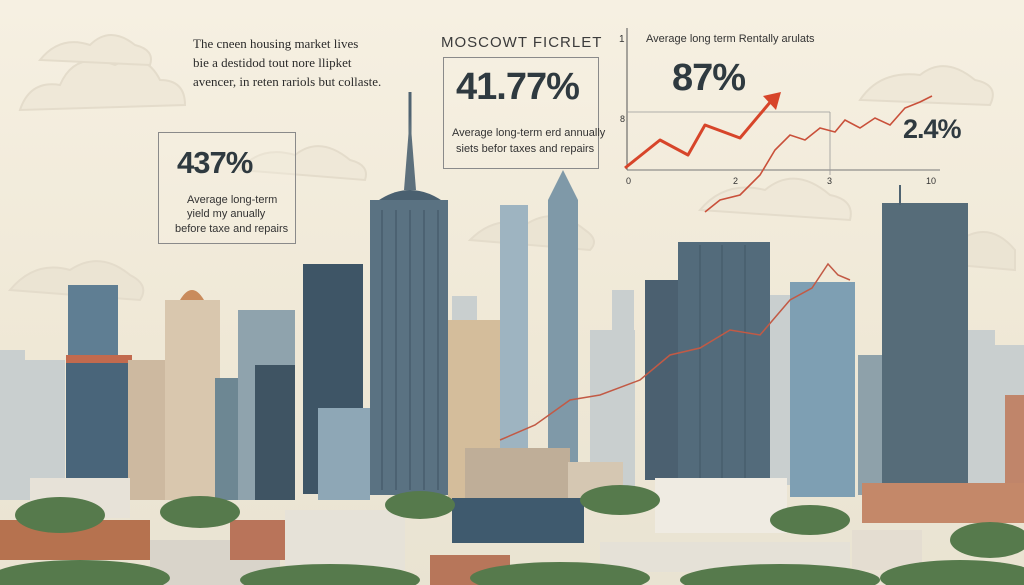  Describe the element at coordinates (215, 162) in the screenshot. I see `left-stat-value: 437%` at that location.